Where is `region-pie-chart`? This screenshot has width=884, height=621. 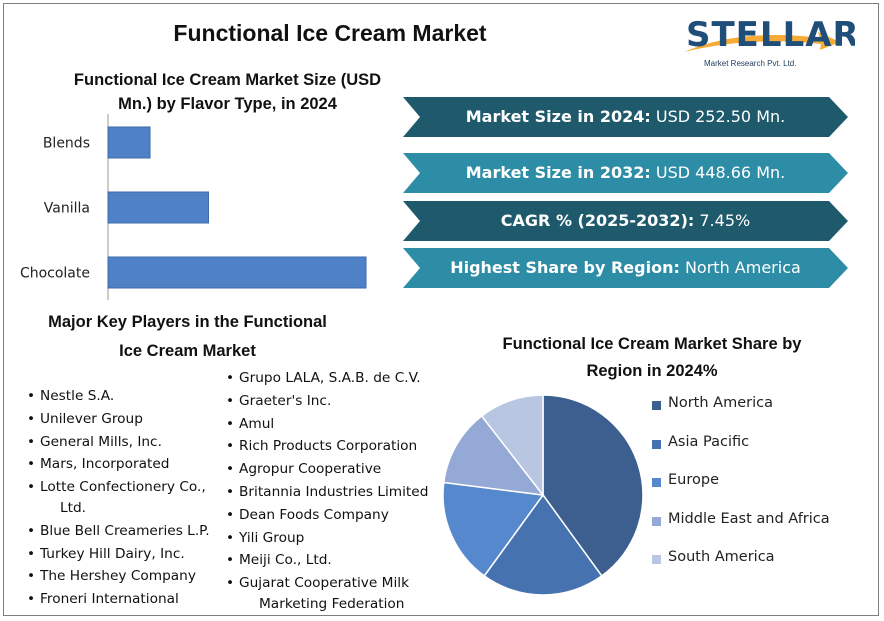
region-pie-chart is located at coordinates (543, 495).